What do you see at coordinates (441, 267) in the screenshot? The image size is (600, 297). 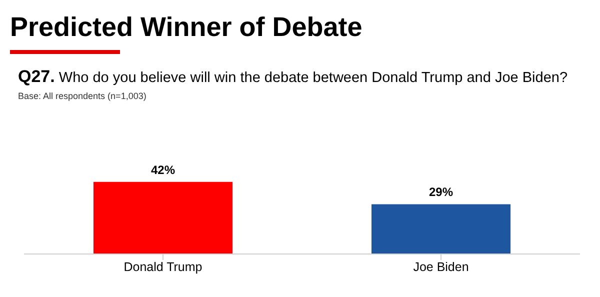 I see `x-tick-label: Joe Biden` at bounding box center [441, 267].